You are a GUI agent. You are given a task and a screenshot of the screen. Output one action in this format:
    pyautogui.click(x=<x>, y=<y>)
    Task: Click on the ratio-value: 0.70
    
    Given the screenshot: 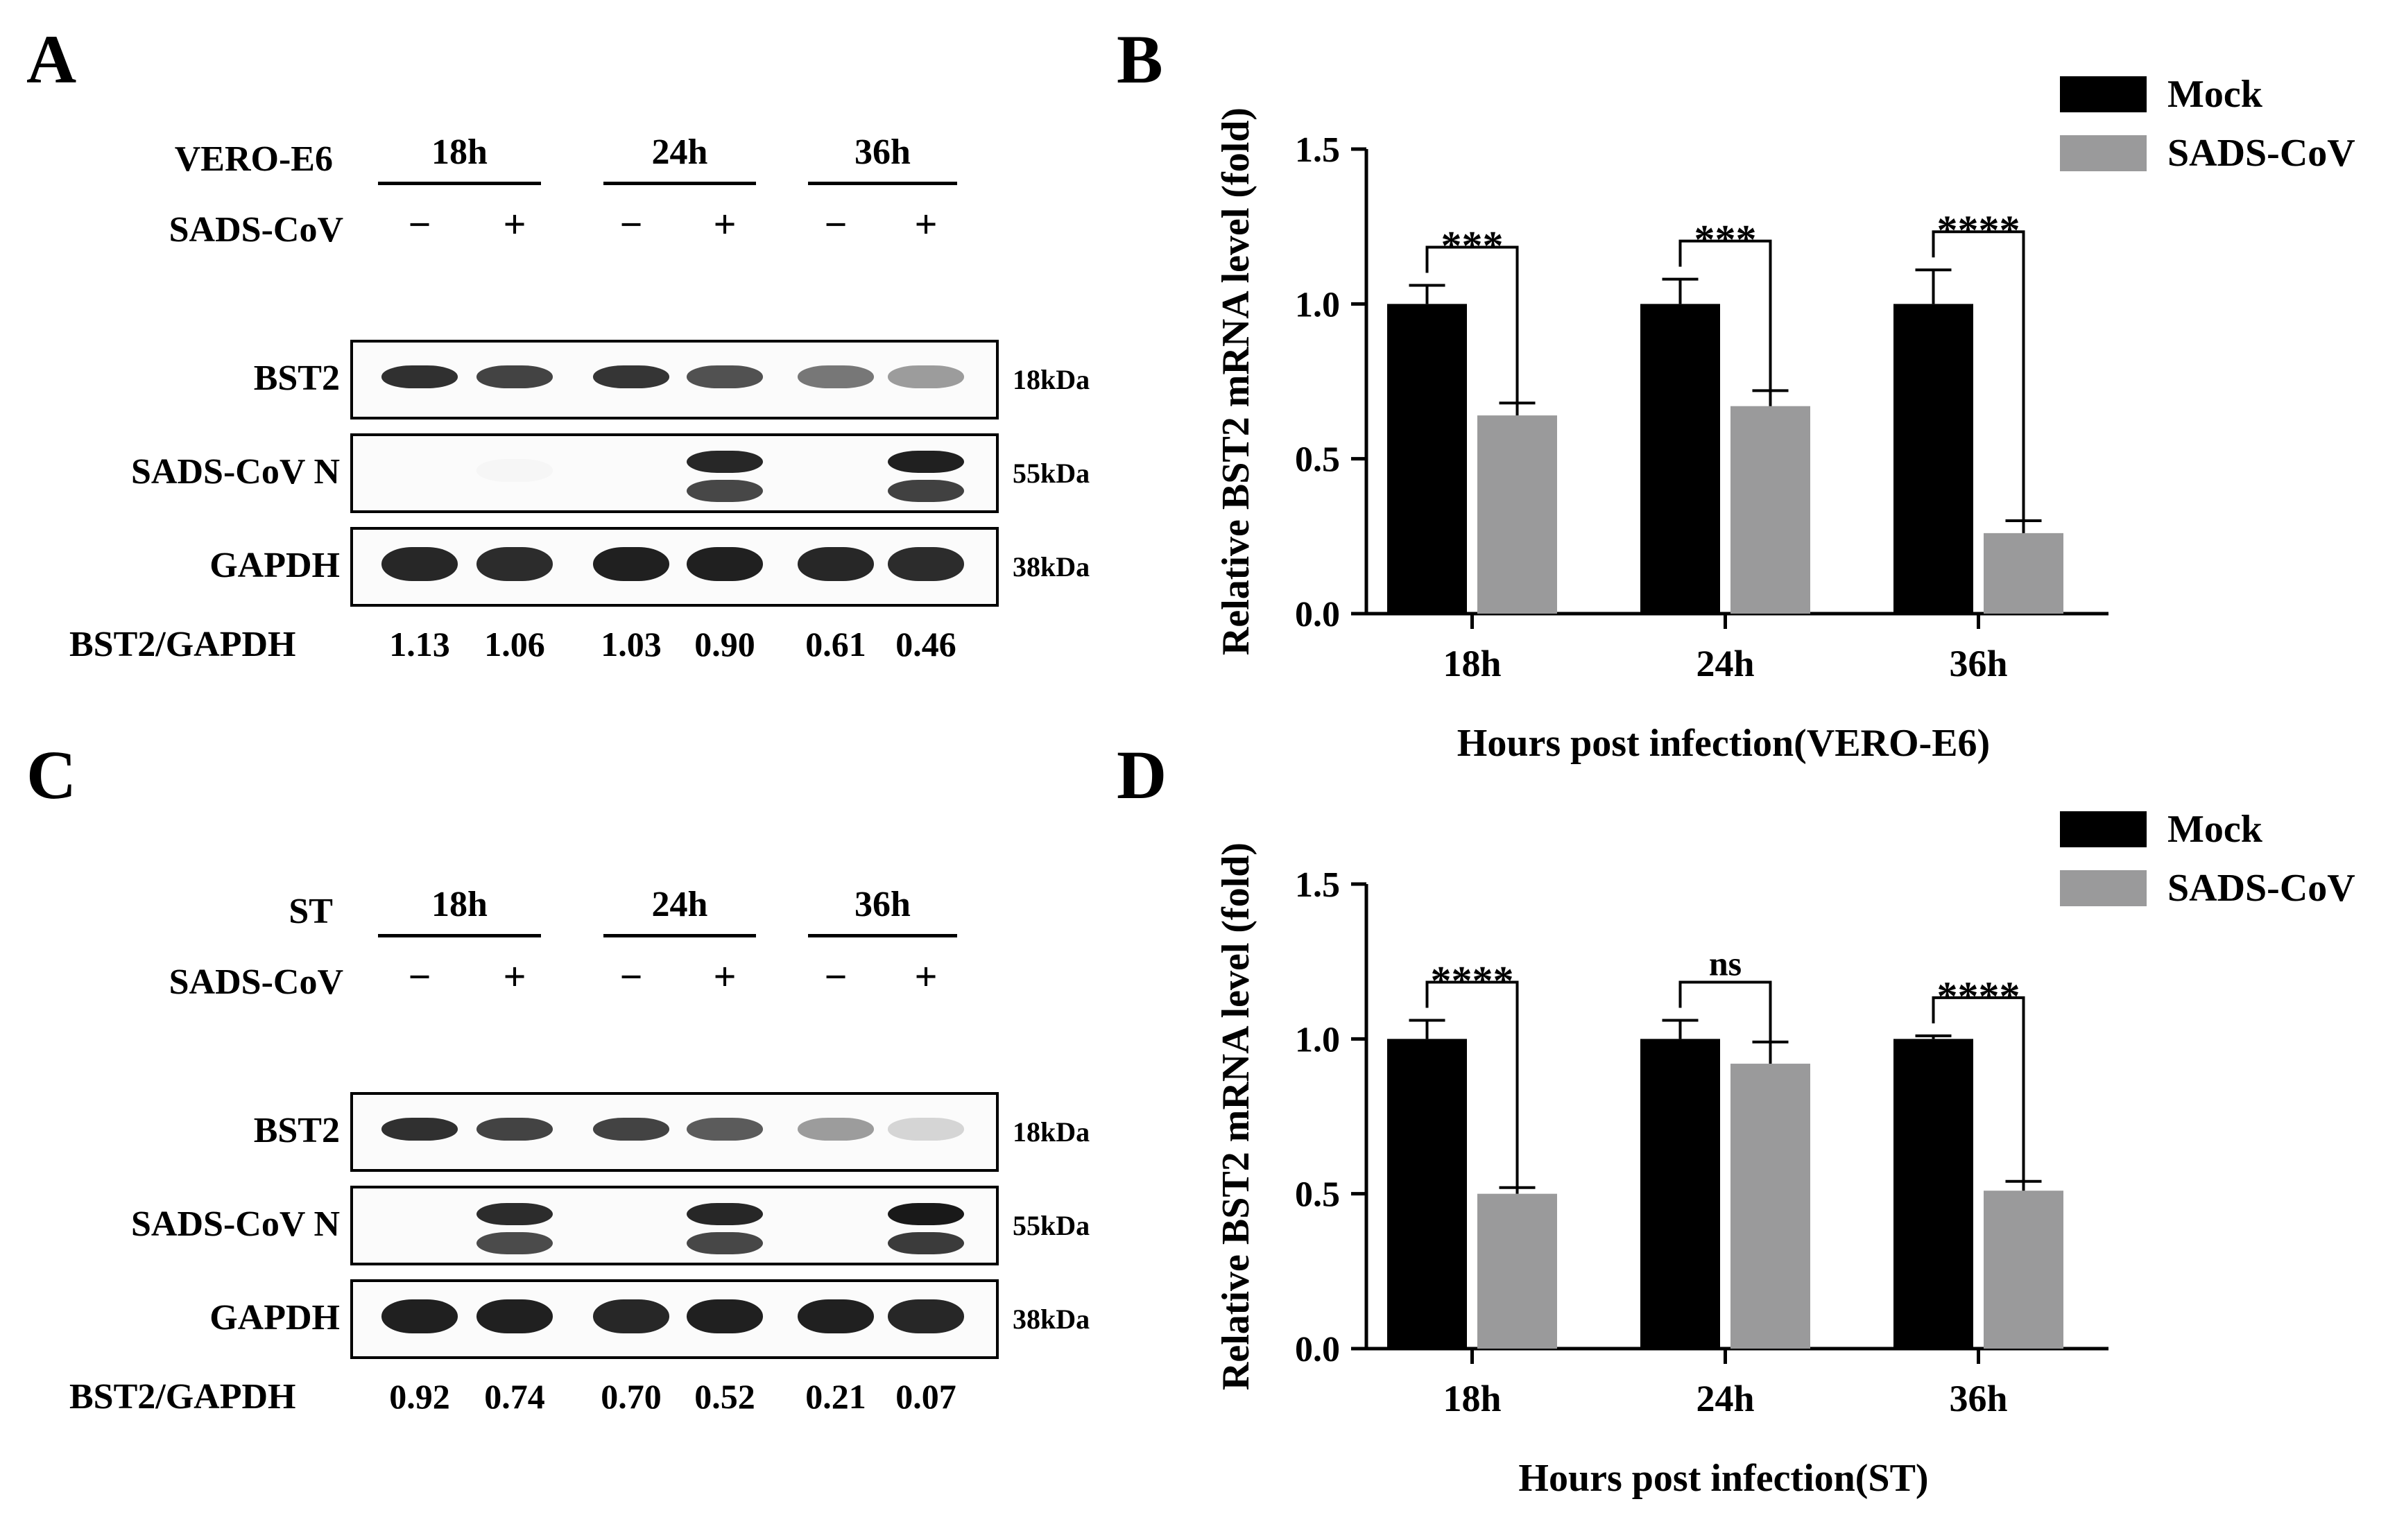 What is the action you would take?
    pyautogui.click(x=631, y=1396)
    